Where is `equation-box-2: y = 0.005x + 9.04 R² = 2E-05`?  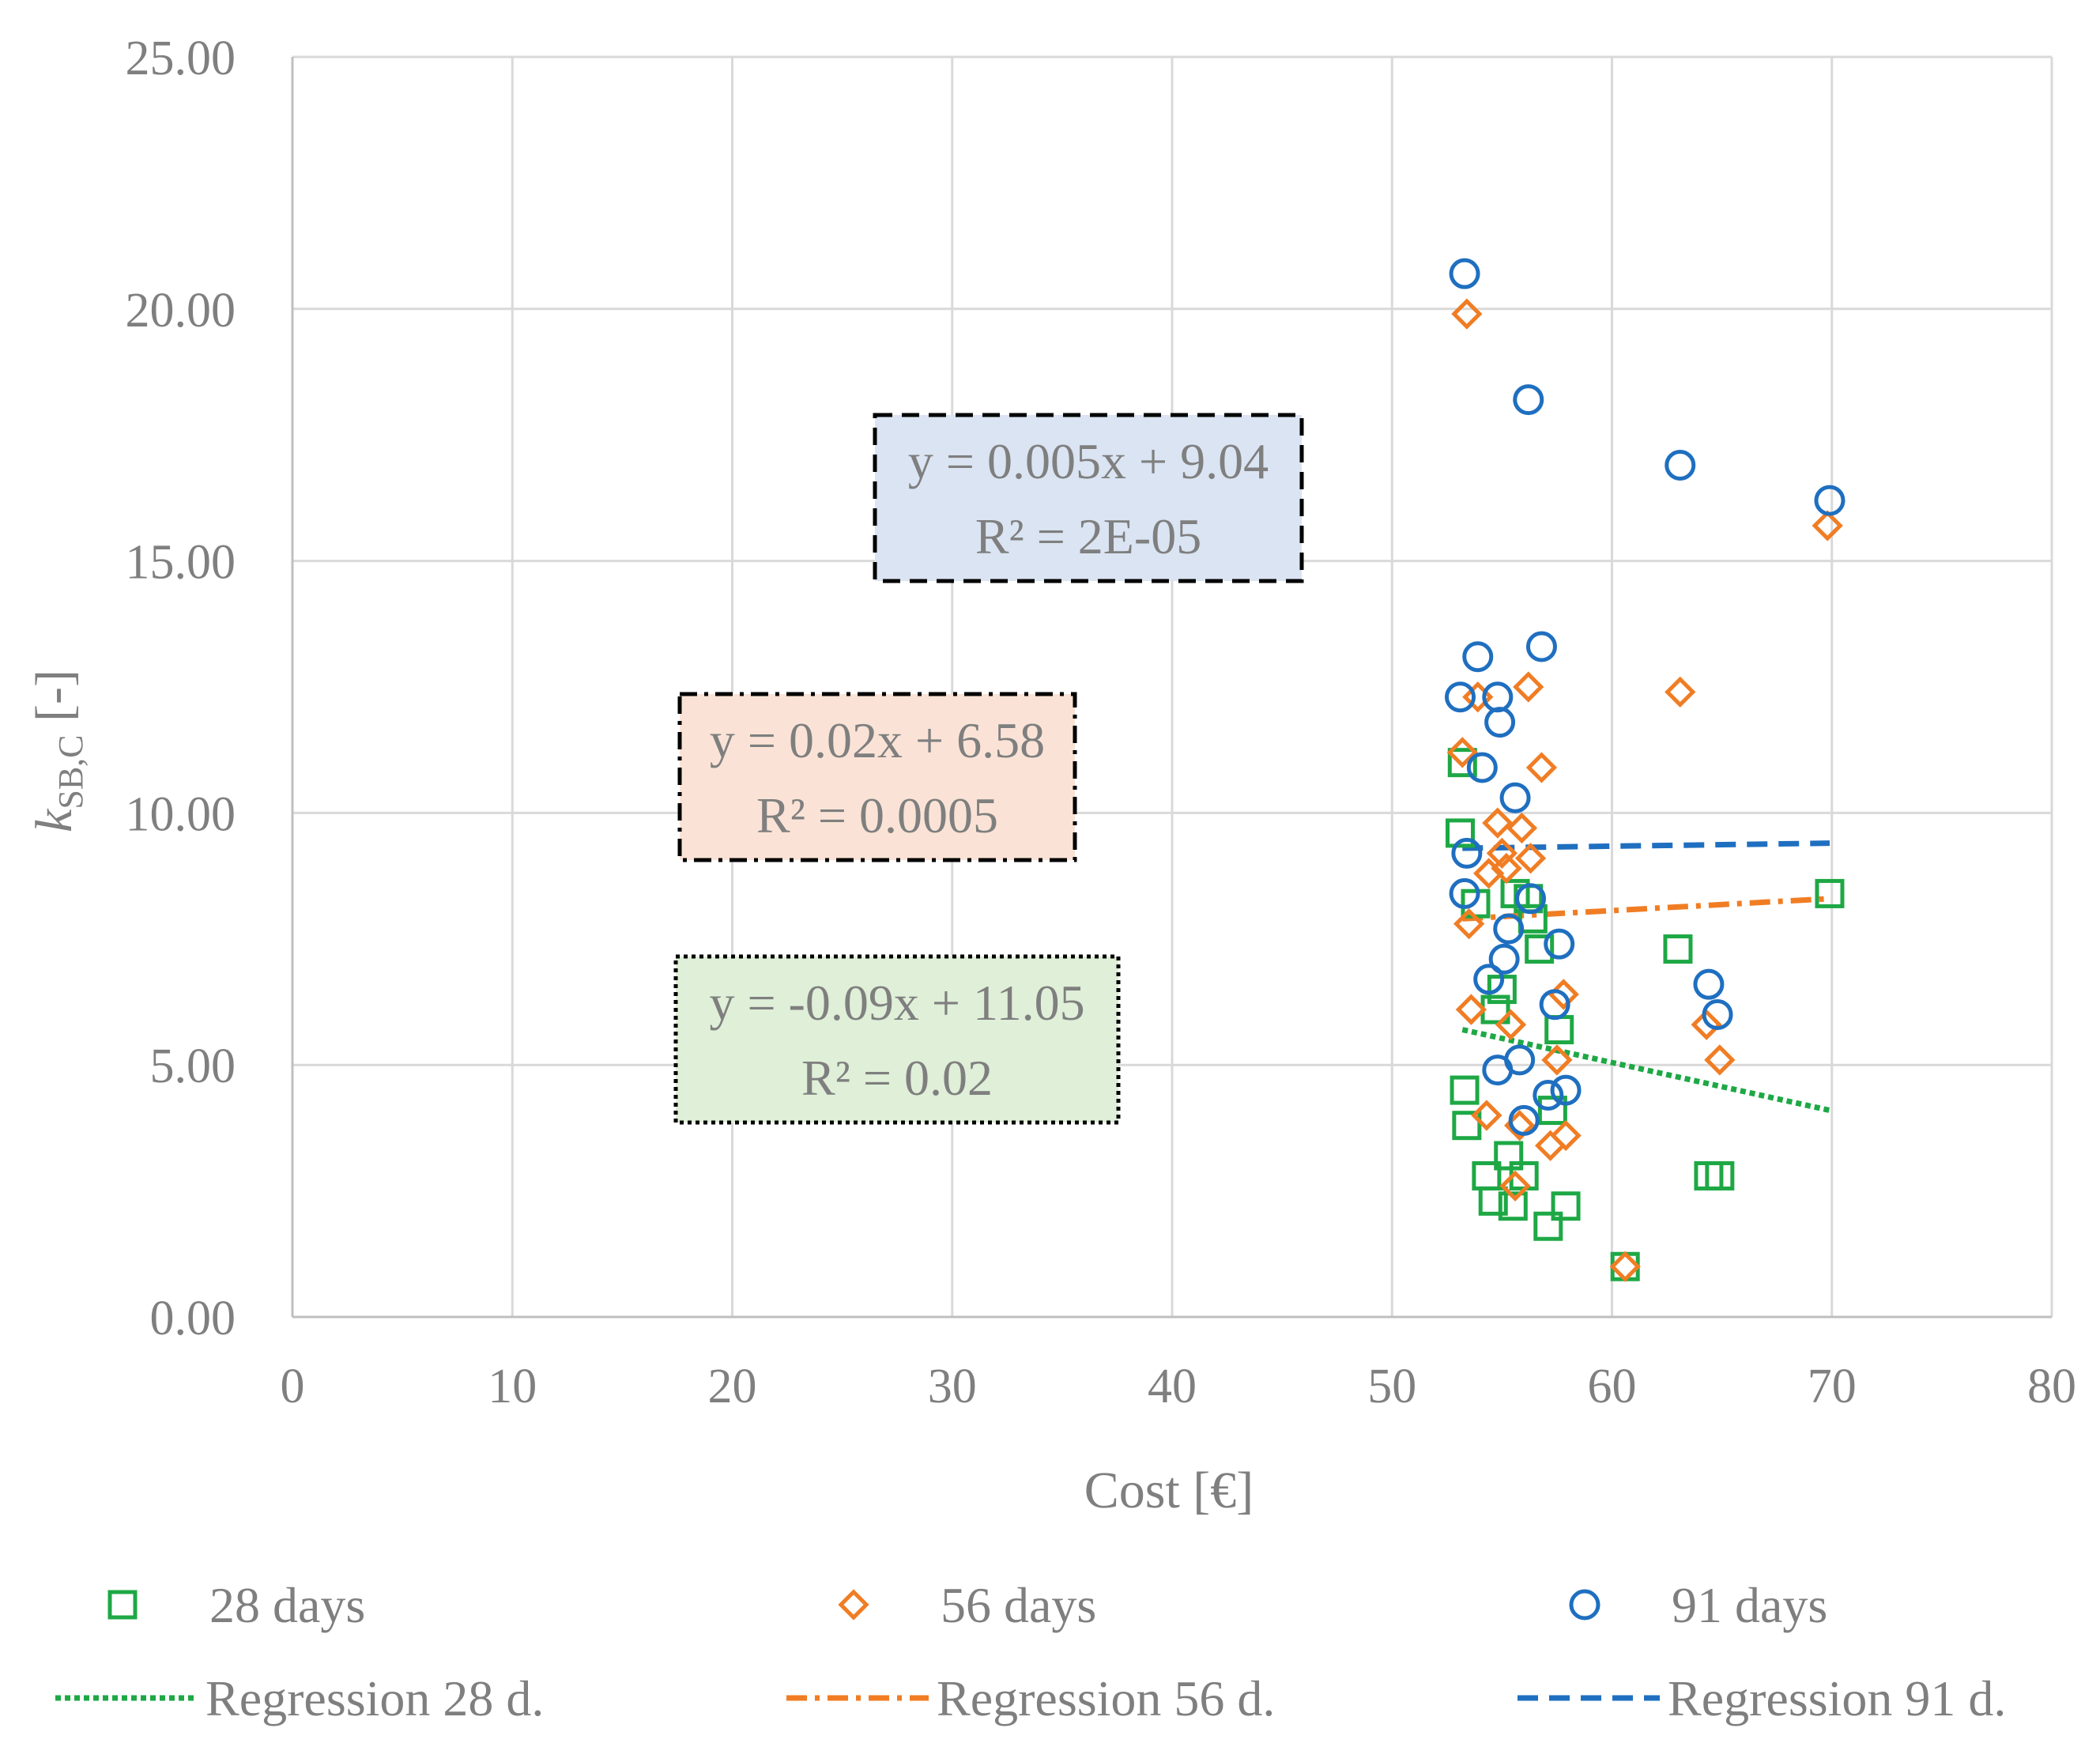 equation-box-2: y = 0.005x + 9.04 R² = 2E-05 is located at coordinates (1089, 498).